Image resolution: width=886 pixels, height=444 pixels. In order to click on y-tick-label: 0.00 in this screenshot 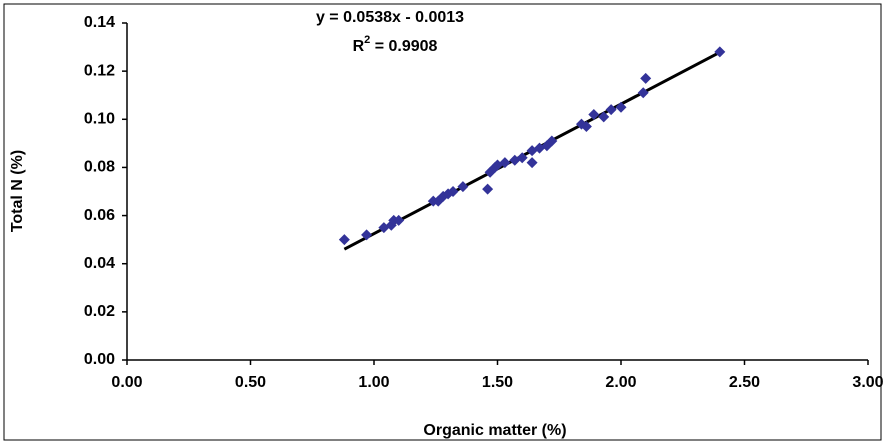, I will do `click(99, 359)`.